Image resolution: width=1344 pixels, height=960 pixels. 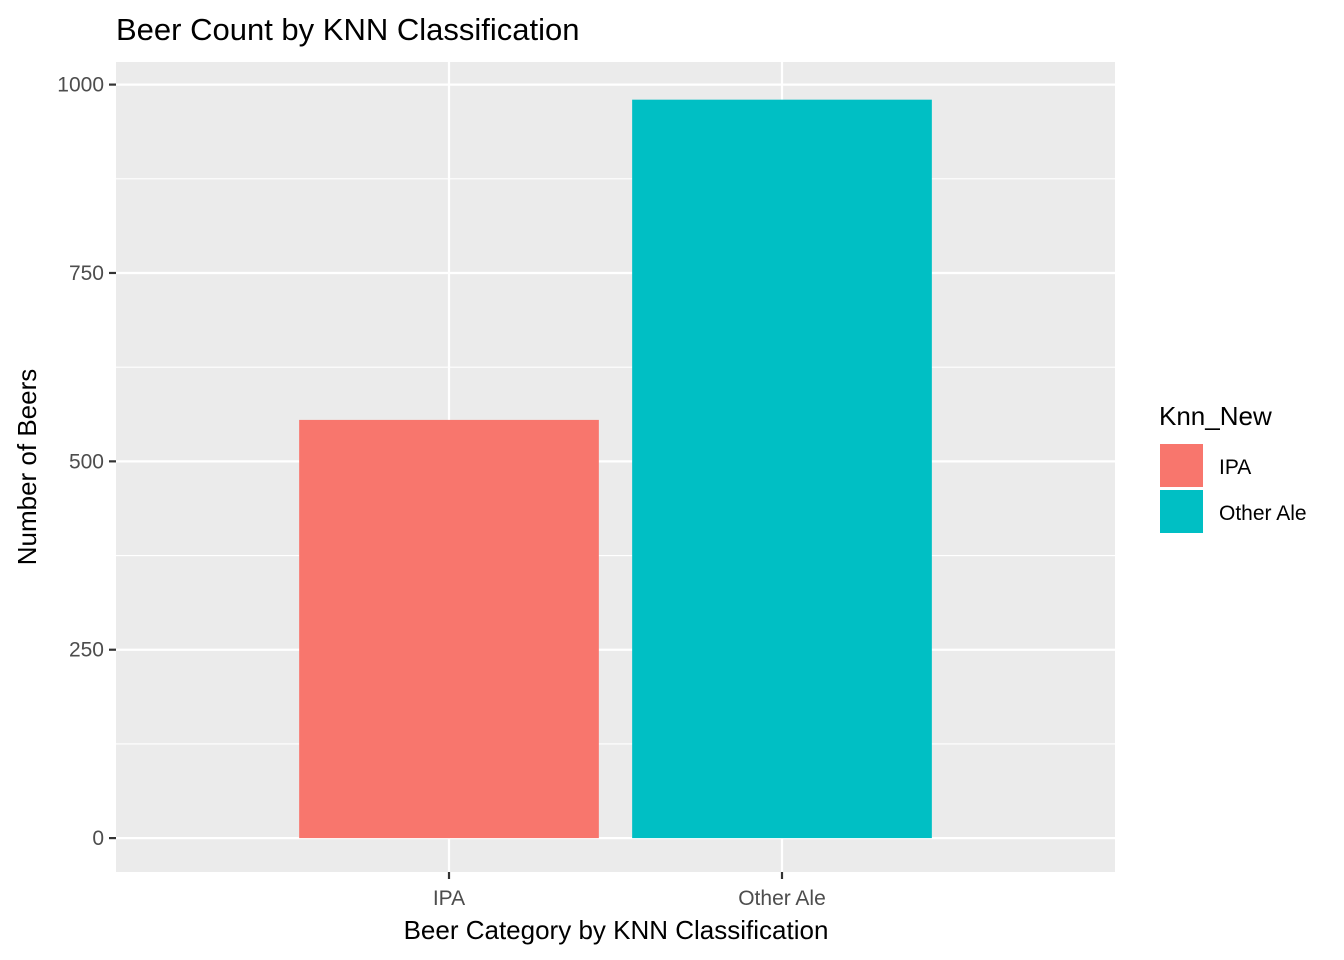 I want to click on legend-title: Knn_New, so click(x=1215, y=416).